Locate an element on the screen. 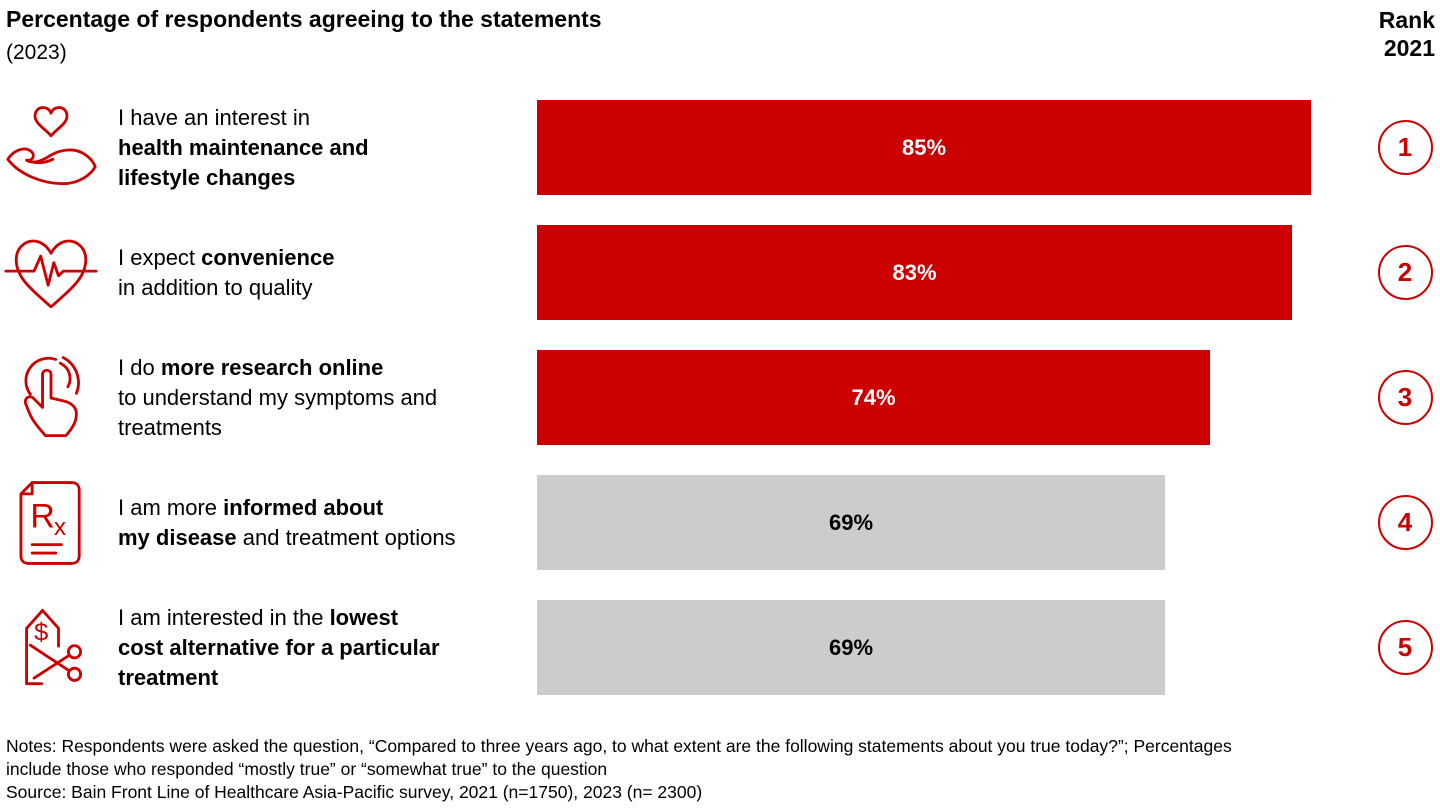 The image size is (1440, 810). bar-track: 83% is located at coordinates (953, 272).